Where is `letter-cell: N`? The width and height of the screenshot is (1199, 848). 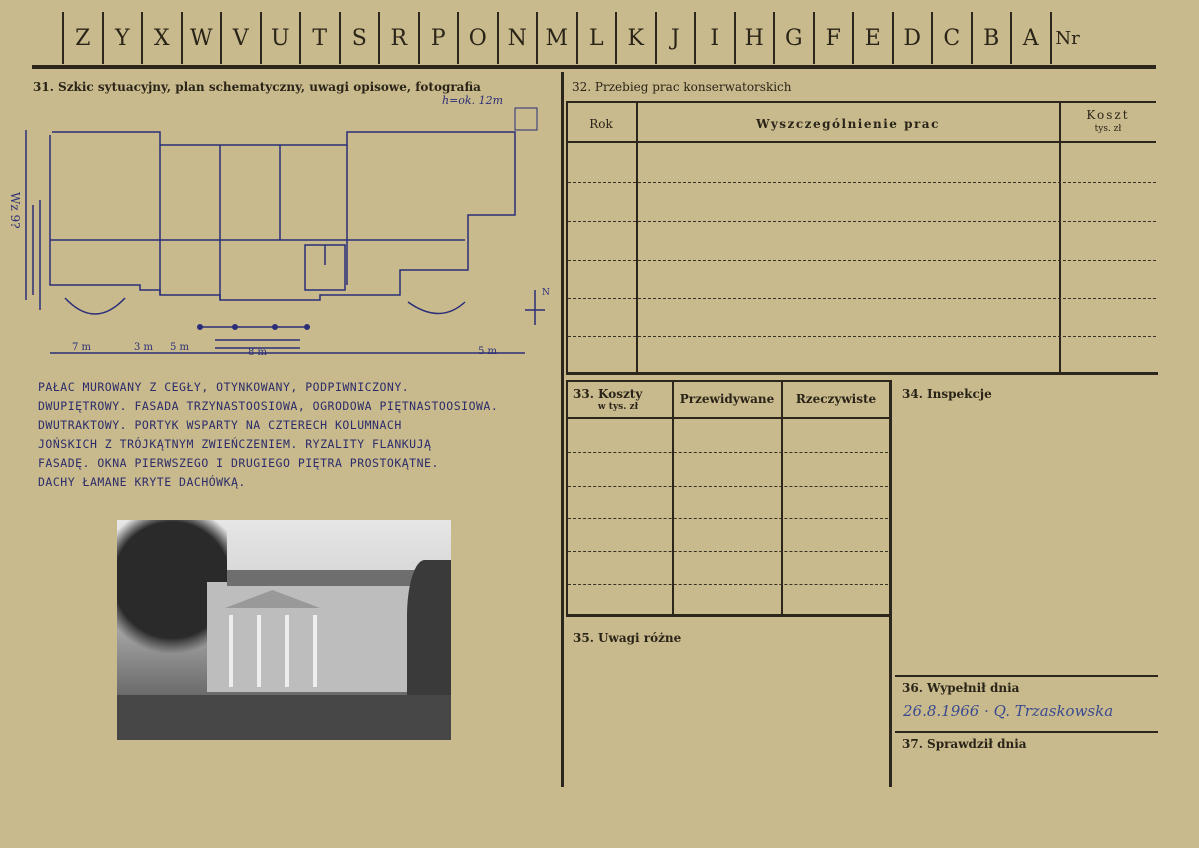
letter-cell: N is located at coordinates (516, 38).